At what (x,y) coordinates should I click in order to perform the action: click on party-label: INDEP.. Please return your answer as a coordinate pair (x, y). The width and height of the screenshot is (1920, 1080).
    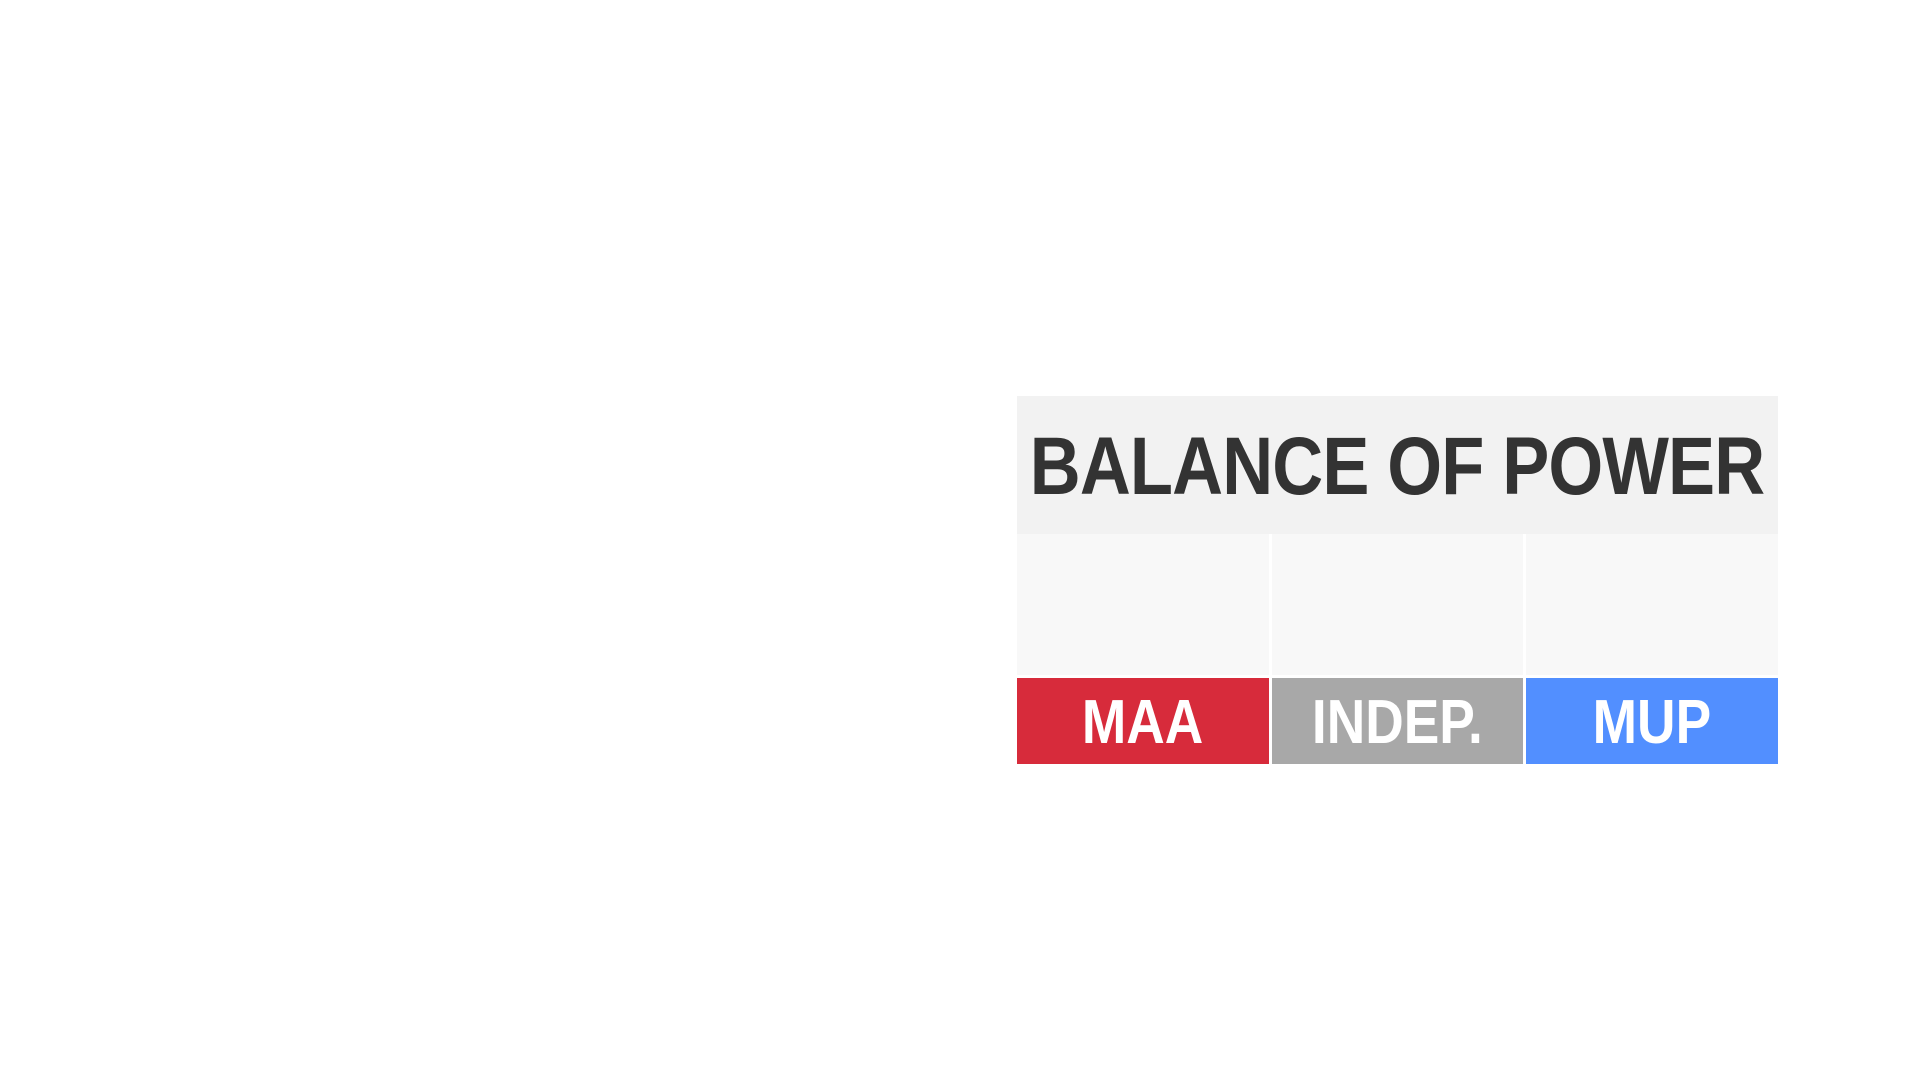
    Looking at the image, I should click on (1397, 722).